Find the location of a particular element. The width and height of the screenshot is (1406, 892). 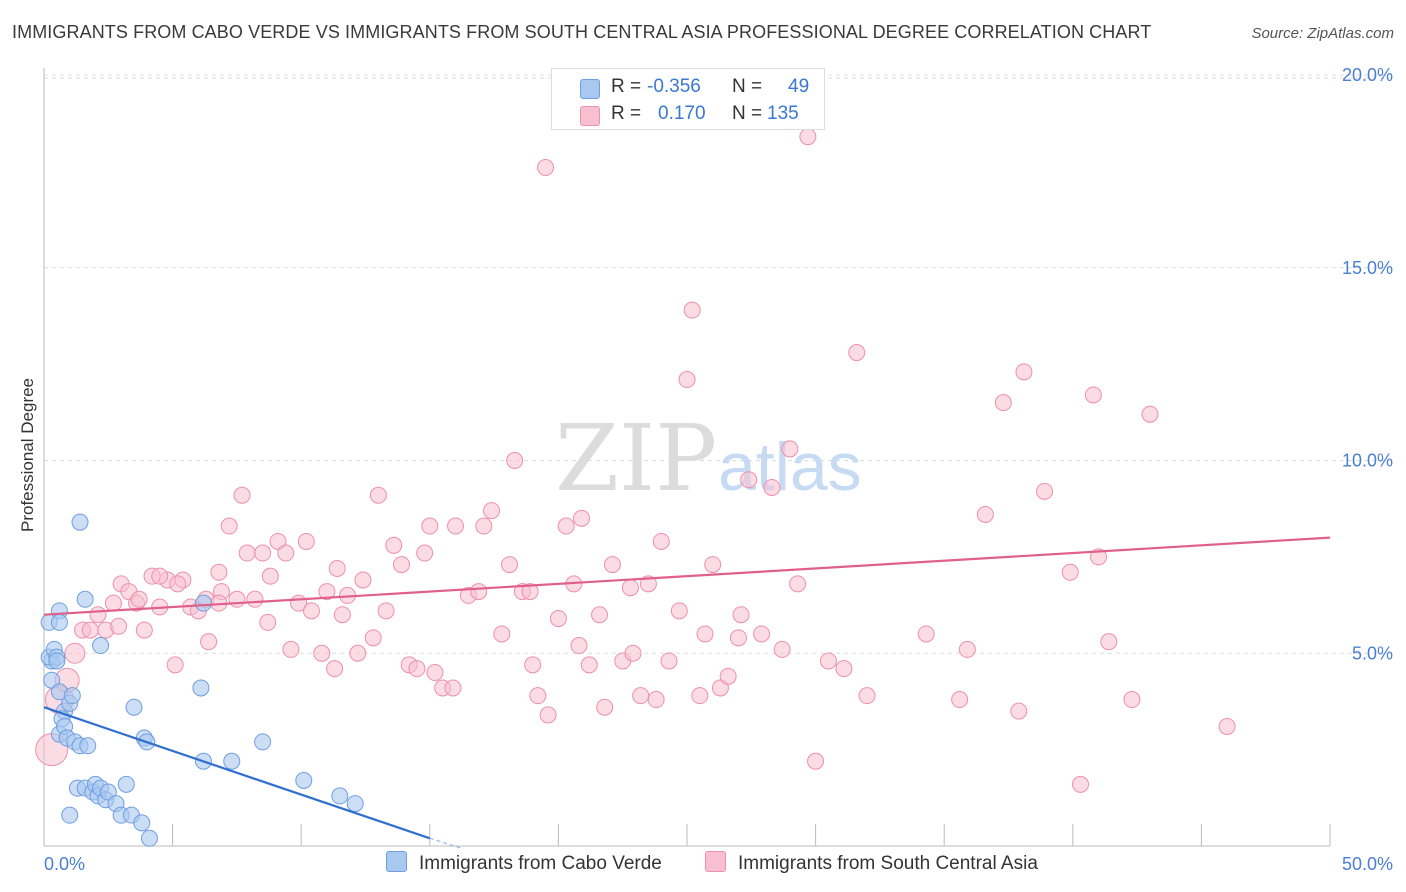

legend-r-label: R = is located at coordinates (626, 86).